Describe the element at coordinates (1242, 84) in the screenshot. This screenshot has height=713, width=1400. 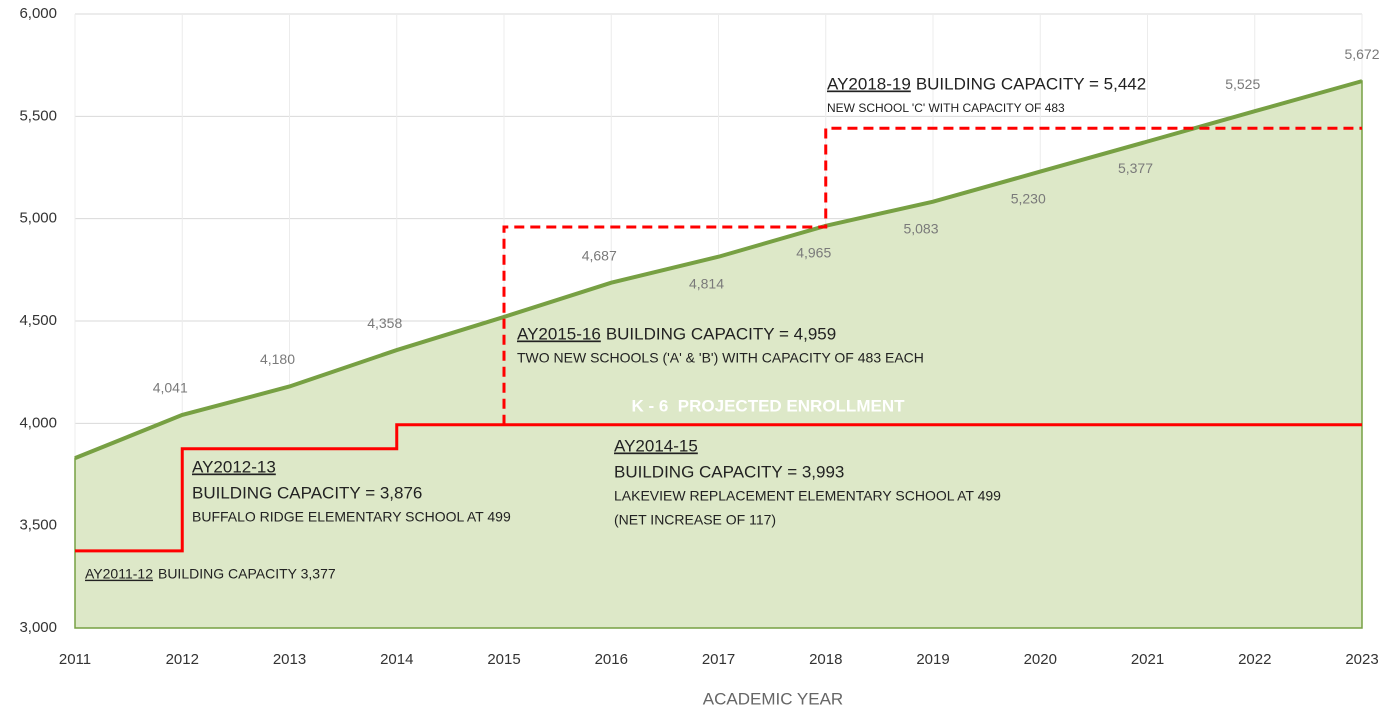
I see `data-label: 5,525` at that location.